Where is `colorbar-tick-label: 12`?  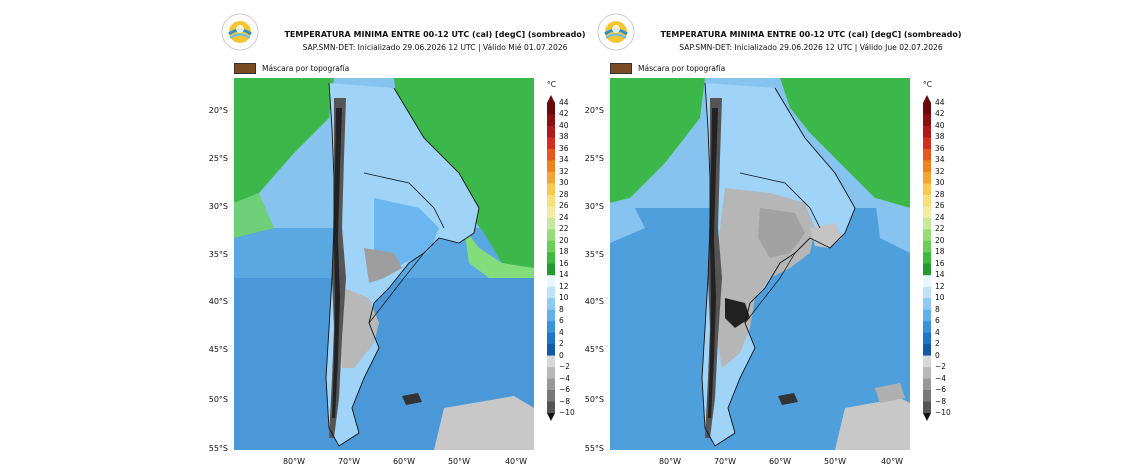 colorbar-tick-label: 12 is located at coordinates (564, 286).